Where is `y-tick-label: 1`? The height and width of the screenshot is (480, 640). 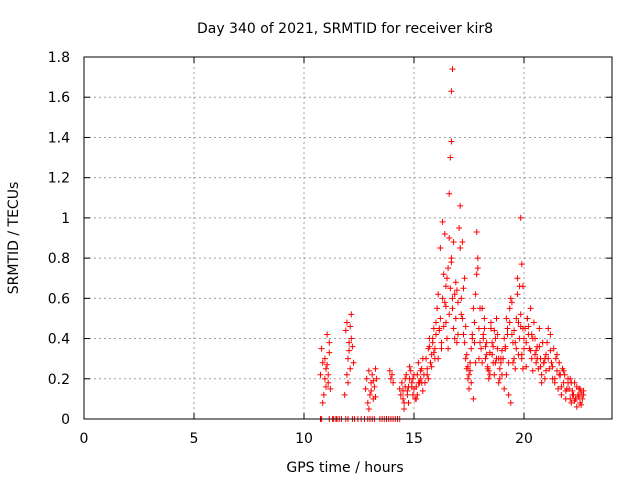 y-tick-label: 1 is located at coordinates (65, 219).